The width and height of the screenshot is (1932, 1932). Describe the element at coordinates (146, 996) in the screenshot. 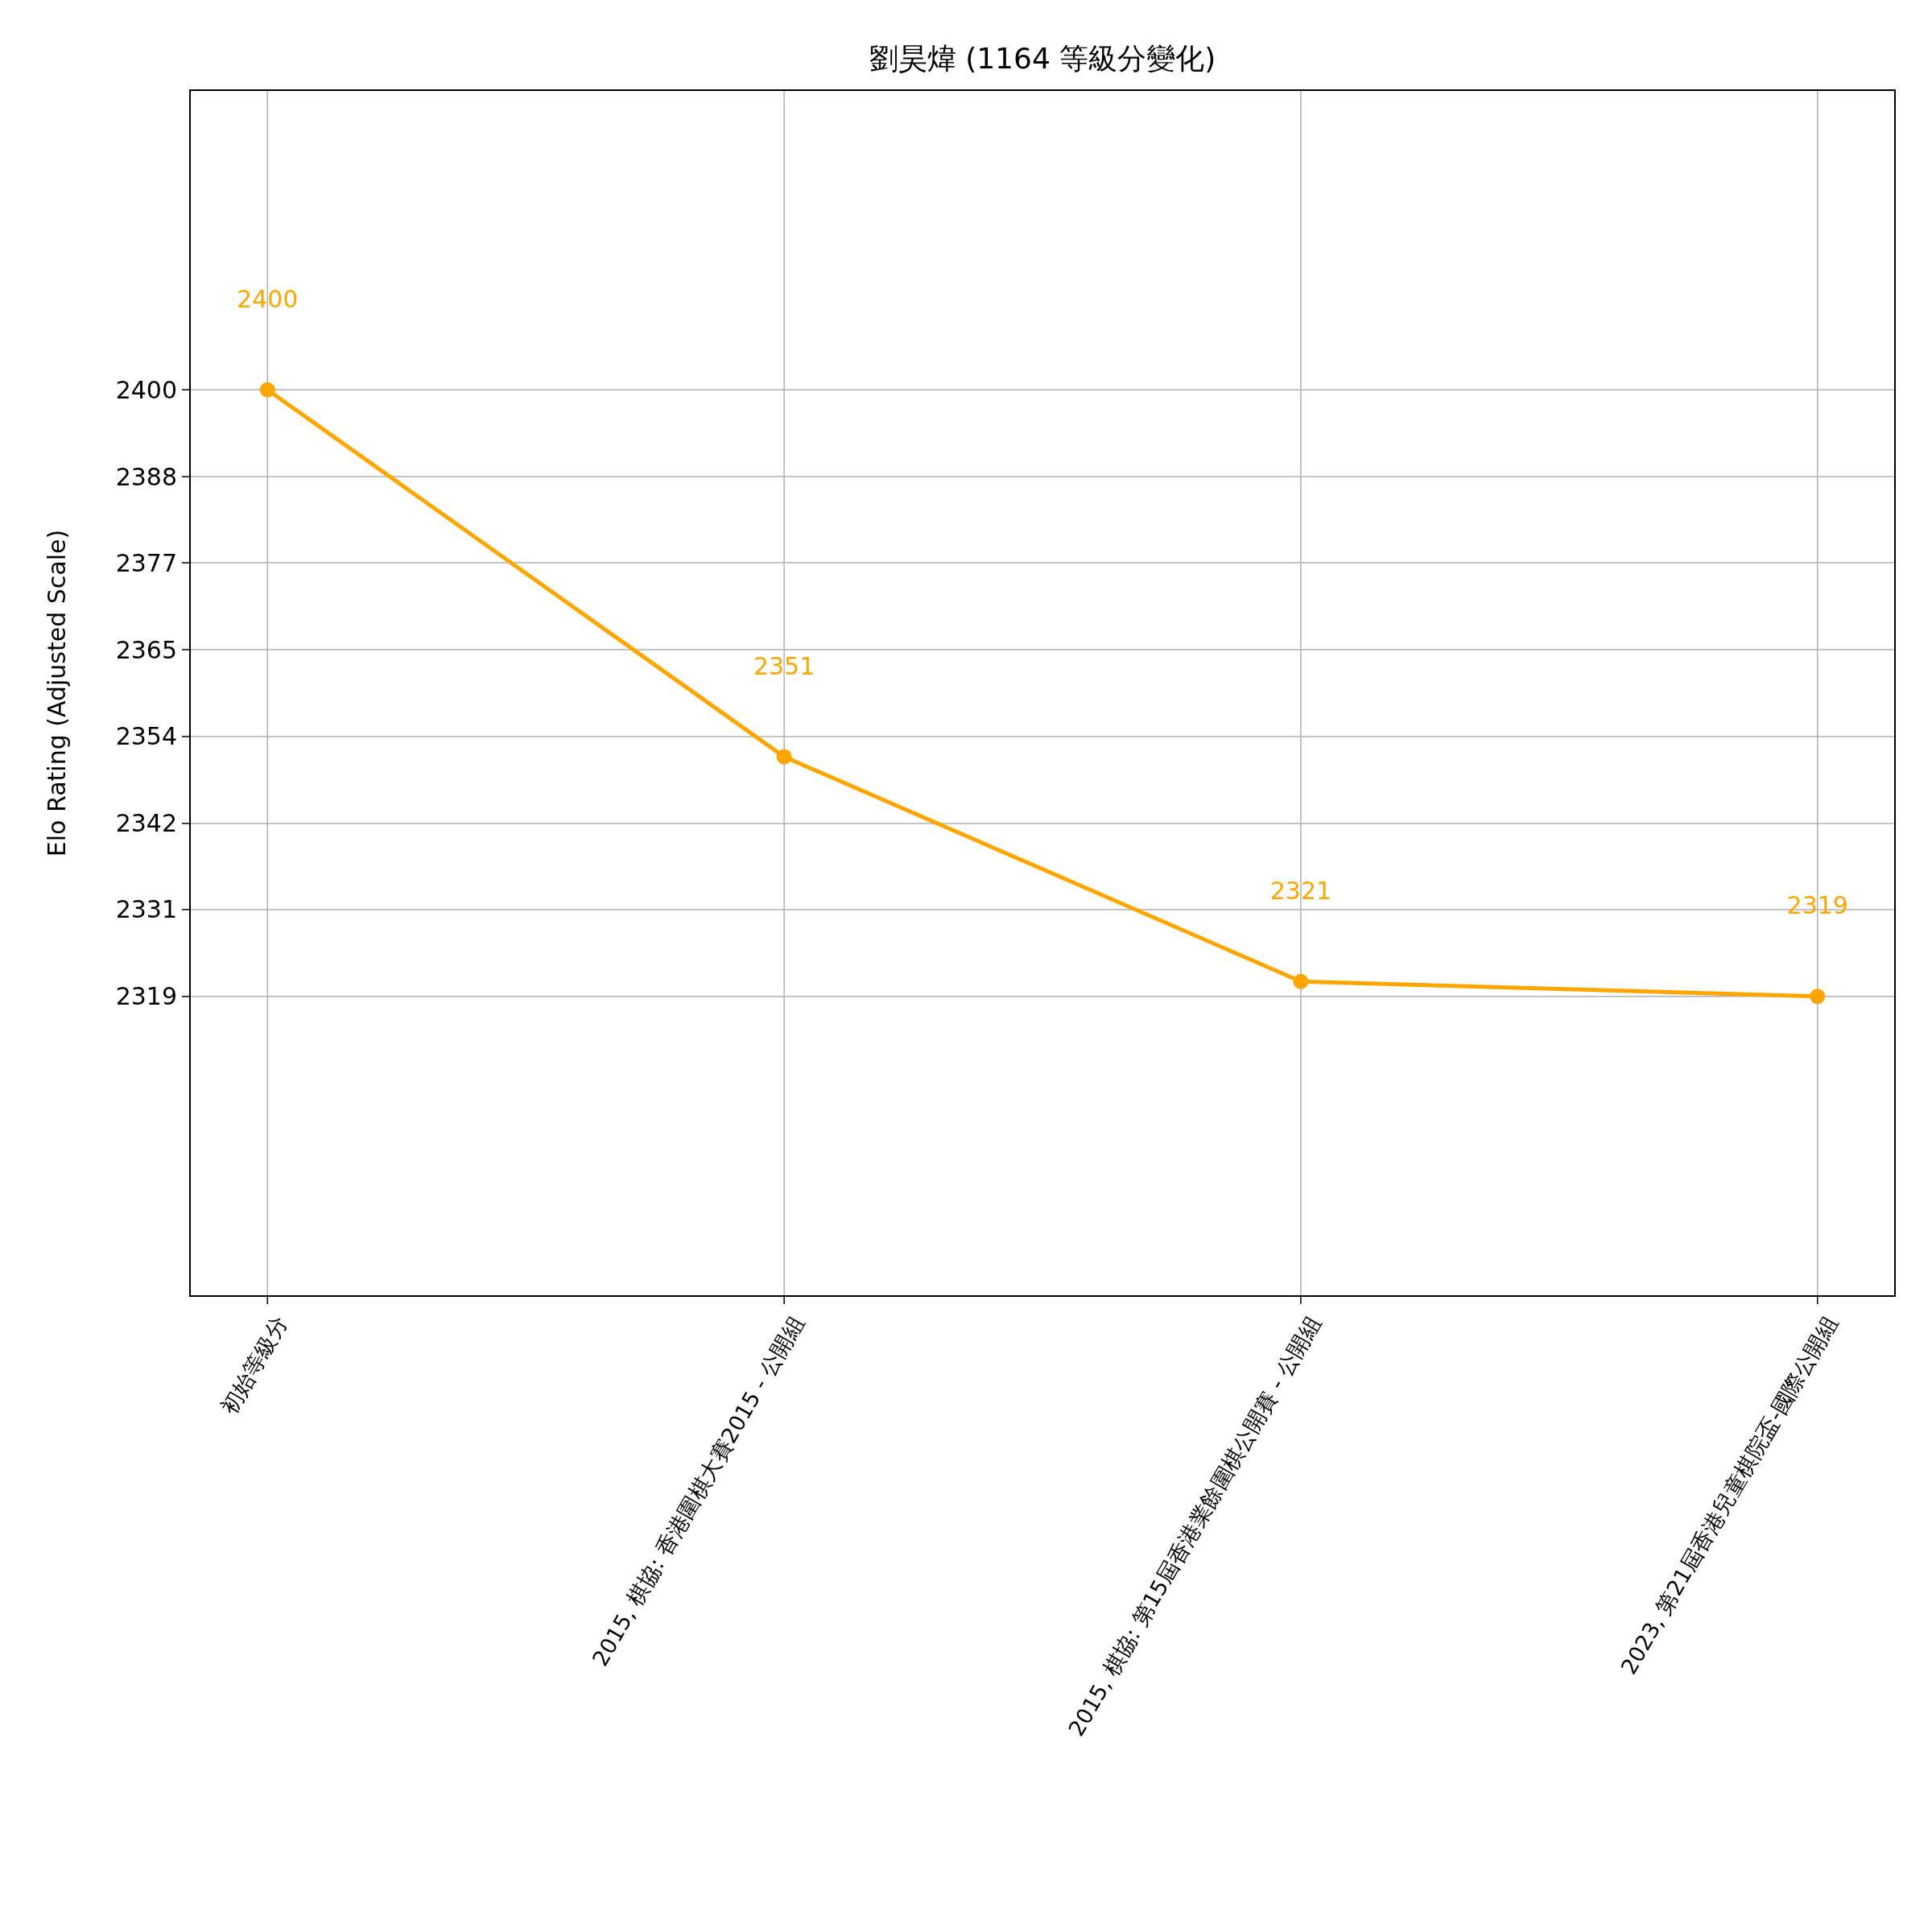

I see `y-tick-label: 2319` at that location.